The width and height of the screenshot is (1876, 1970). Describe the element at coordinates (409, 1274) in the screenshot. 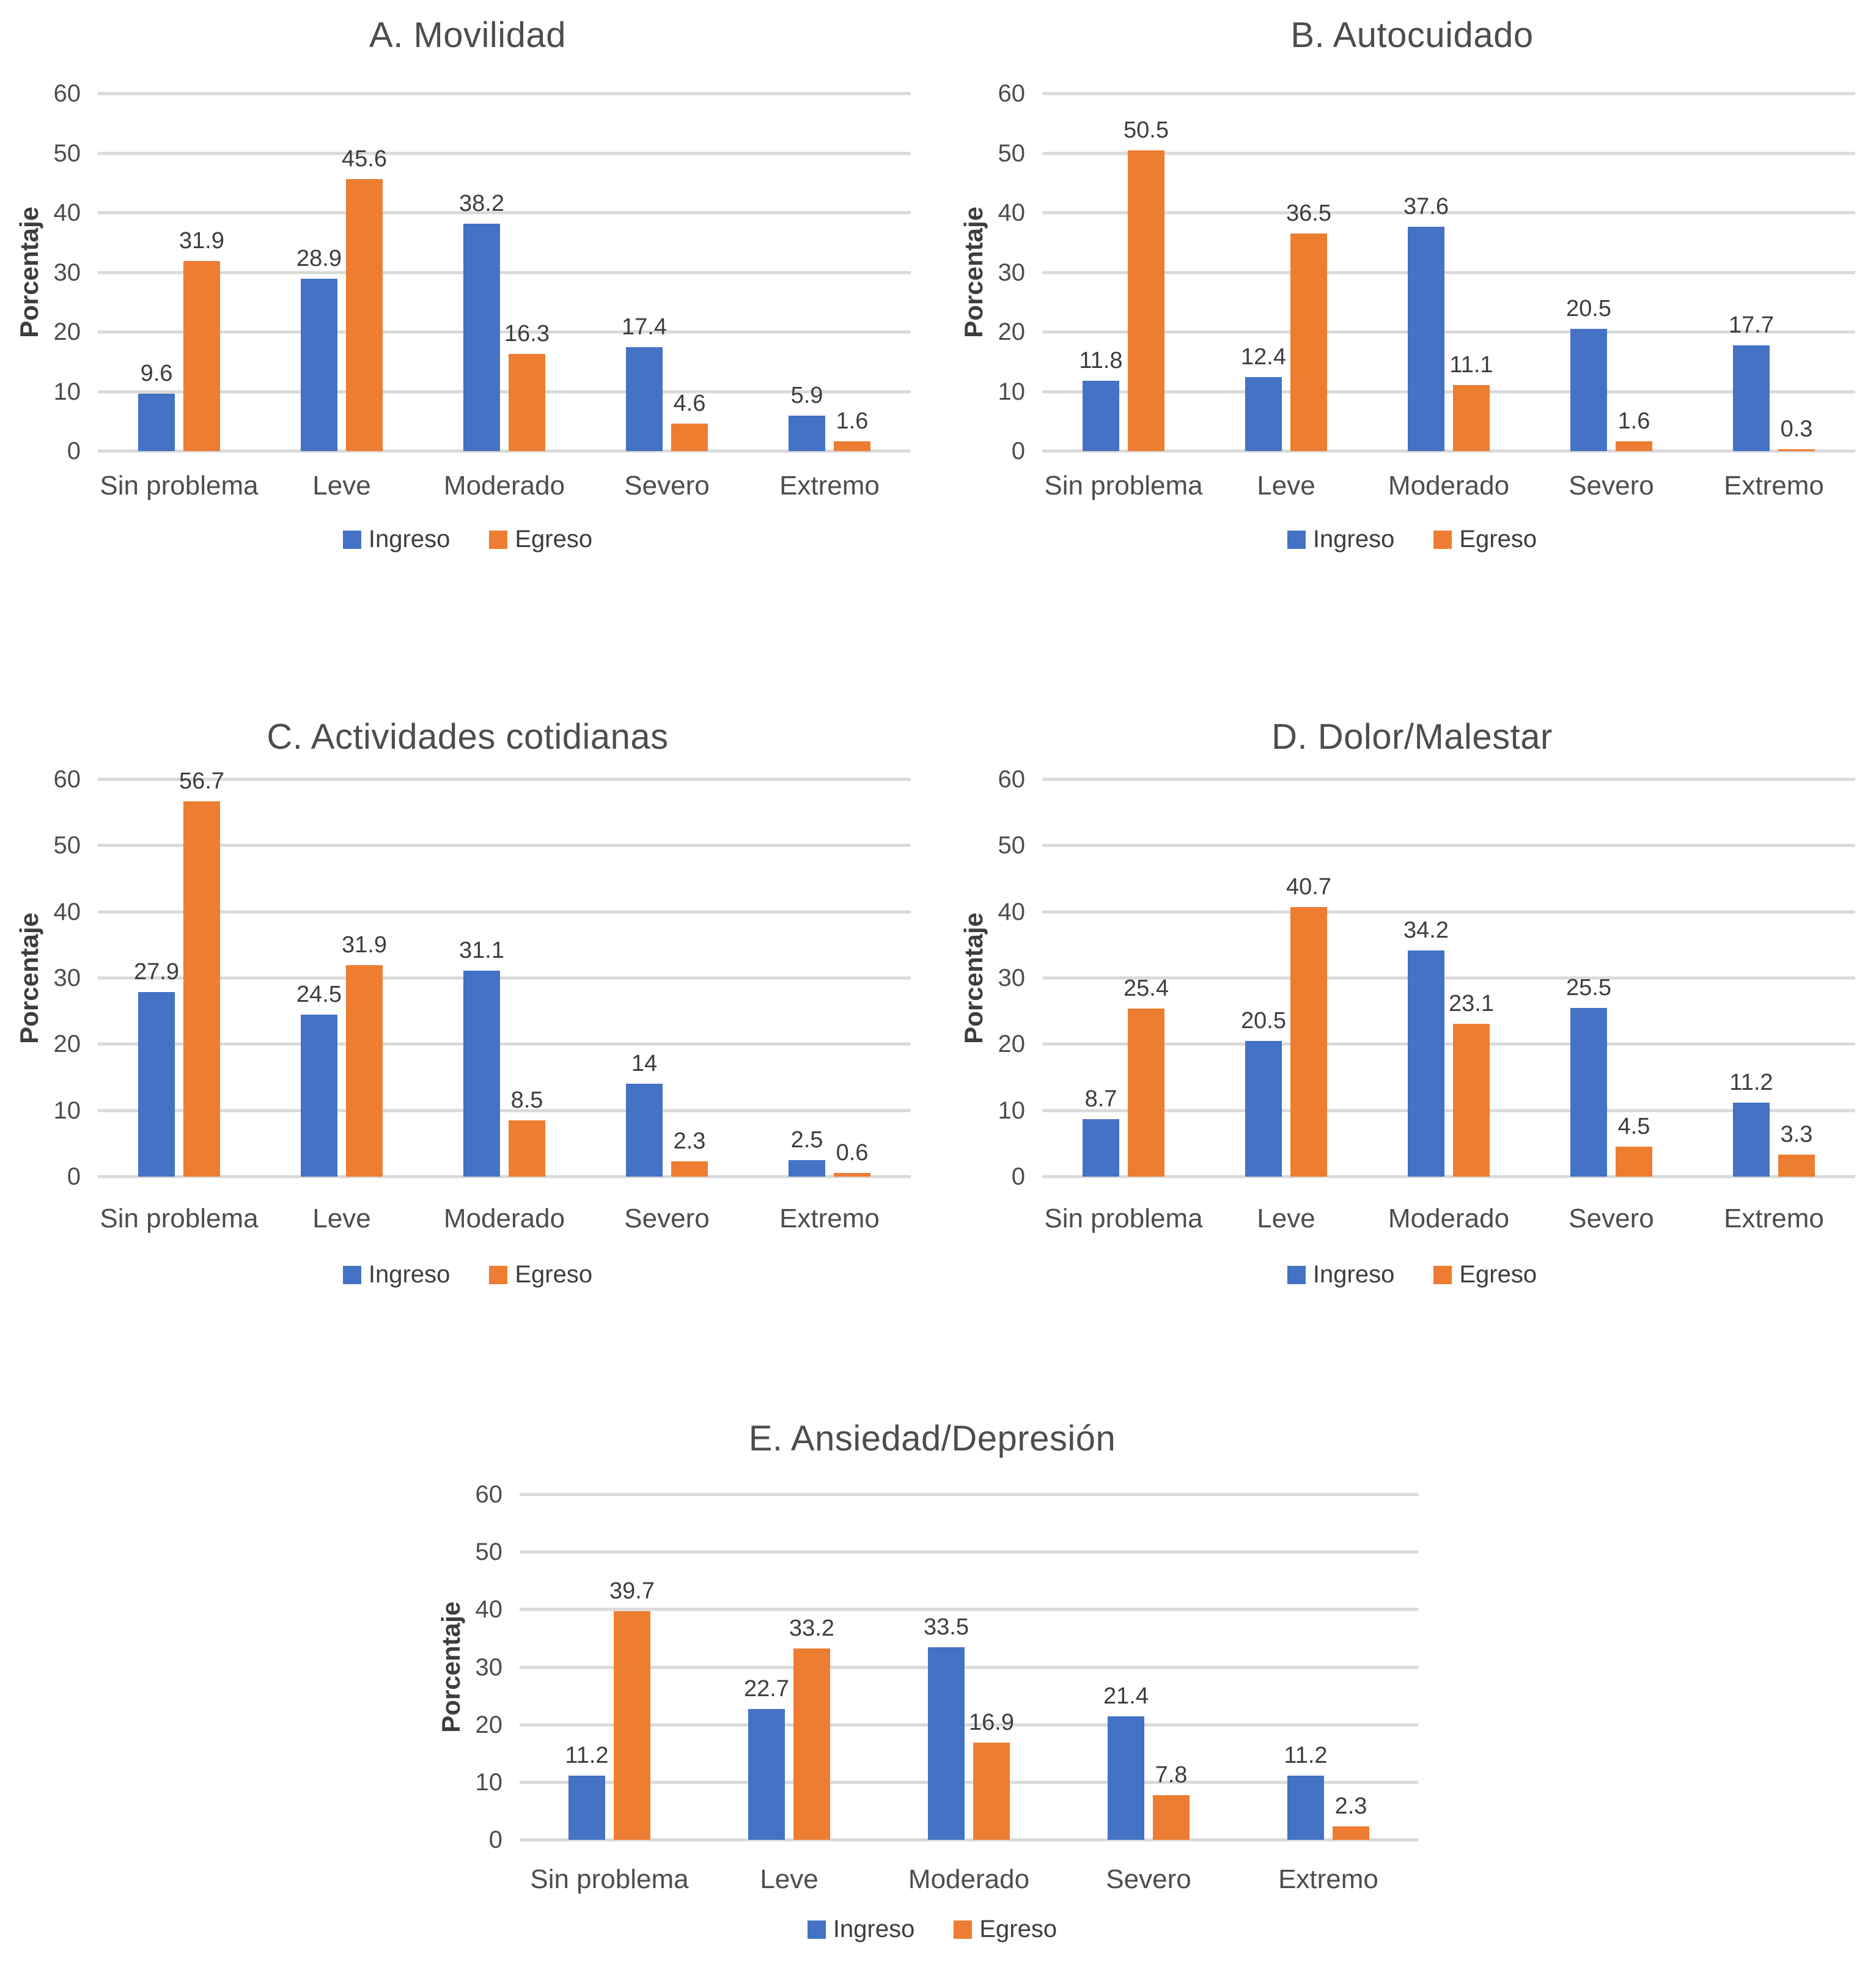

I see `legend-label: Ingreso` at that location.